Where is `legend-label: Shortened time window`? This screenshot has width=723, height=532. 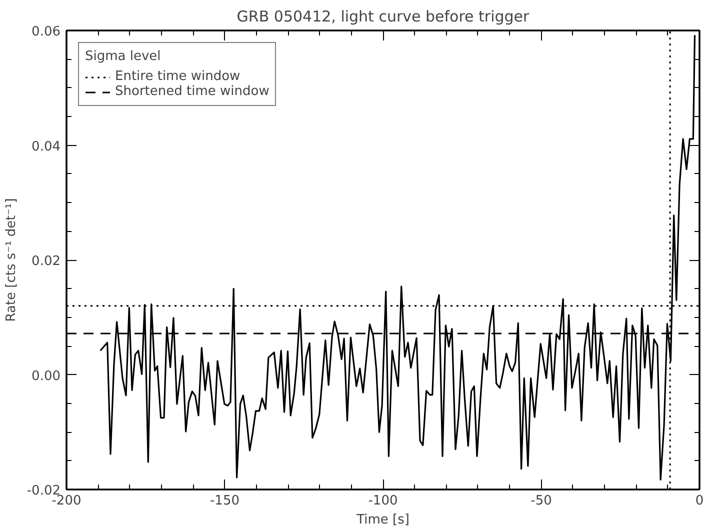
legend-label: Shortened time window is located at coordinates (192, 91).